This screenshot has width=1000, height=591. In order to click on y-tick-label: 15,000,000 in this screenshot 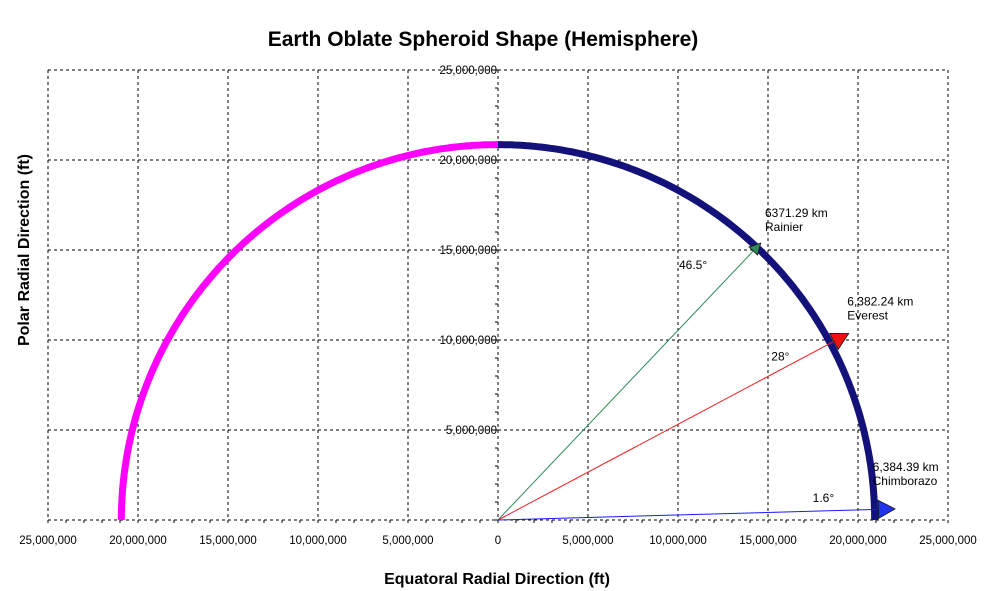, I will do `click(468, 251)`.